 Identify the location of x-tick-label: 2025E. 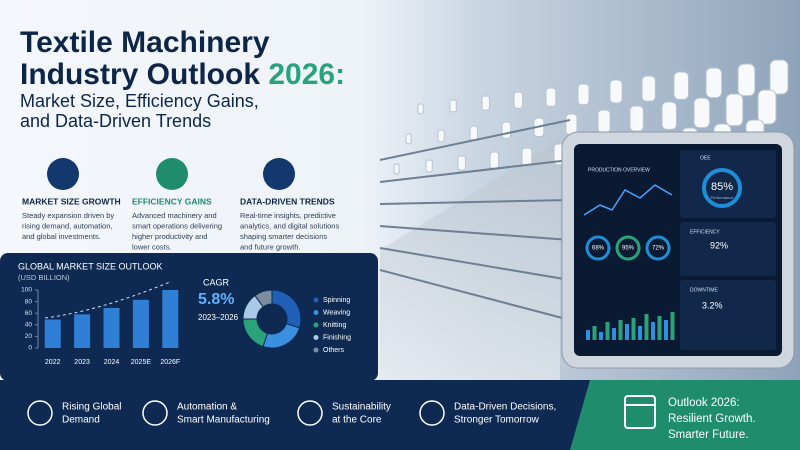
(141, 362).